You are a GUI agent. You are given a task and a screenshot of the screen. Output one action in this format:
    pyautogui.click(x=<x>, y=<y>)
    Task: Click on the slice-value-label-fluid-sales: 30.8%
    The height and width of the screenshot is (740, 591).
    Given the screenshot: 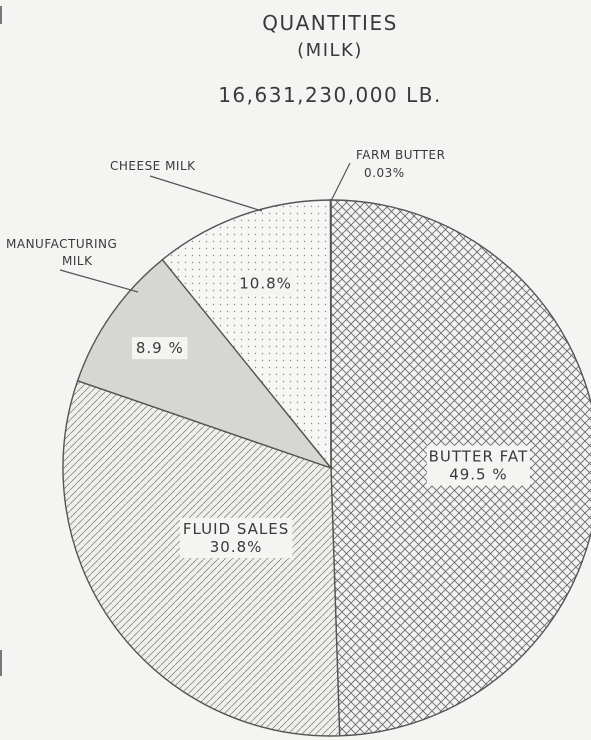 What is the action you would take?
    pyautogui.click(x=236, y=547)
    